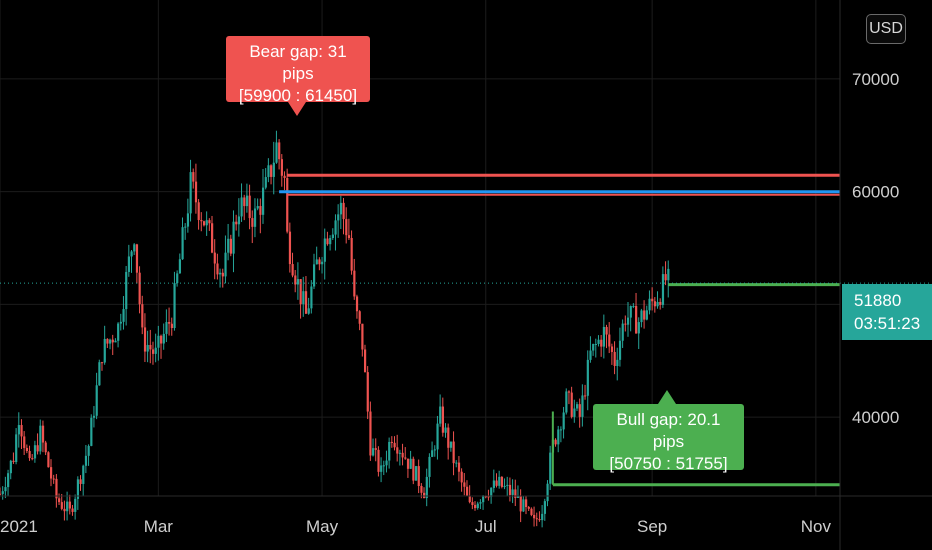 The width and height of the screenshot is (932, 550). What do you see at coordinates (298, 95) in the screenshot?
I see `bear-gap-range: [59900 : 61450]` at bounding box center [298, 95].